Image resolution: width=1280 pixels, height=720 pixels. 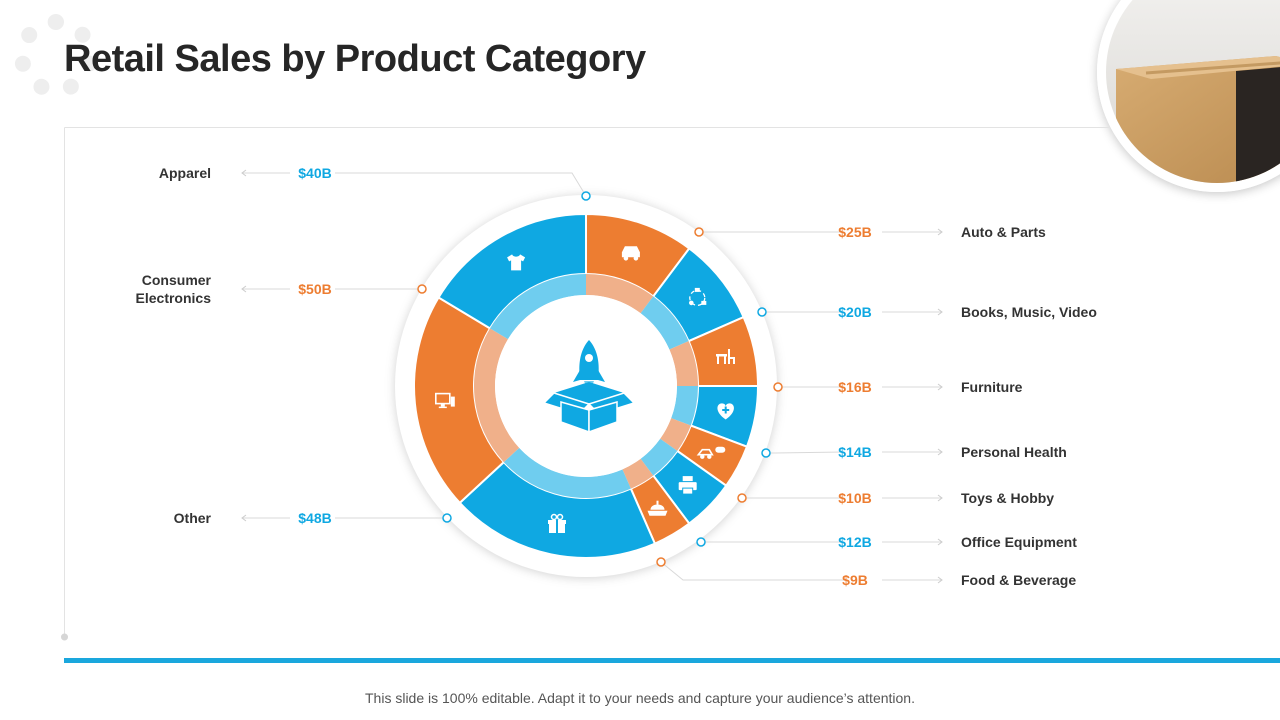 What do you see at coordinates (687, 485) in the screenshot?
I see `printer-icon` at bounding box center [687, 485].